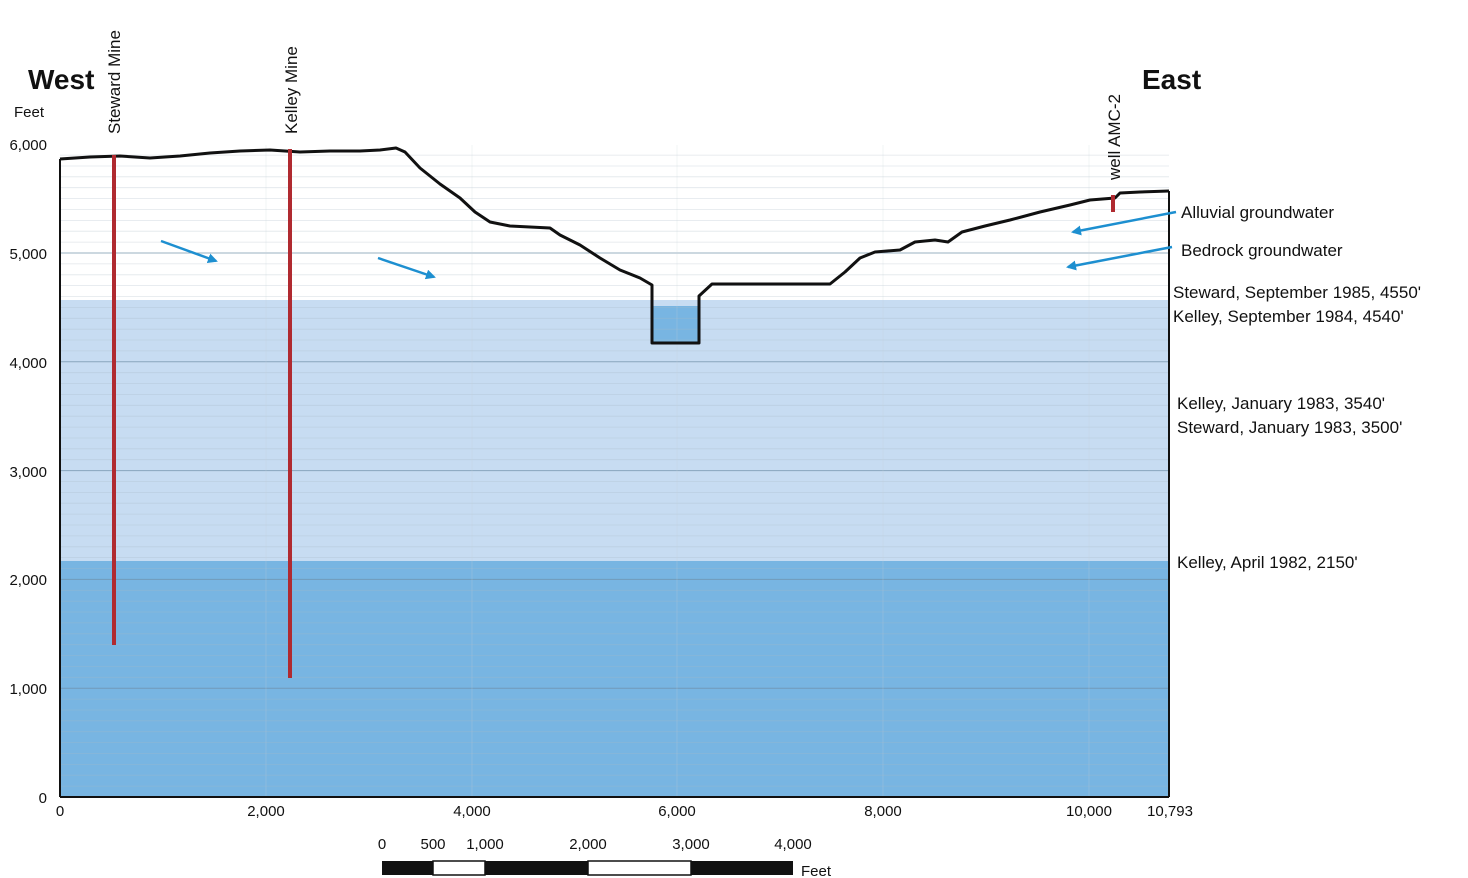 The width and height of the screenshot is (1468, 878). What do you see at coordinates (1119, 258) in the screenshot?
I see `bedrock-arrow` at bounding box center [1119, 258].